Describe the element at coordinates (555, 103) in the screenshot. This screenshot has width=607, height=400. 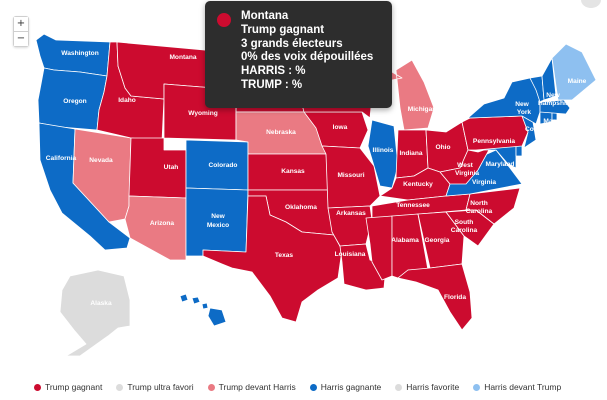
I see `label-new-hampshire-2: Hampshire` at that location.